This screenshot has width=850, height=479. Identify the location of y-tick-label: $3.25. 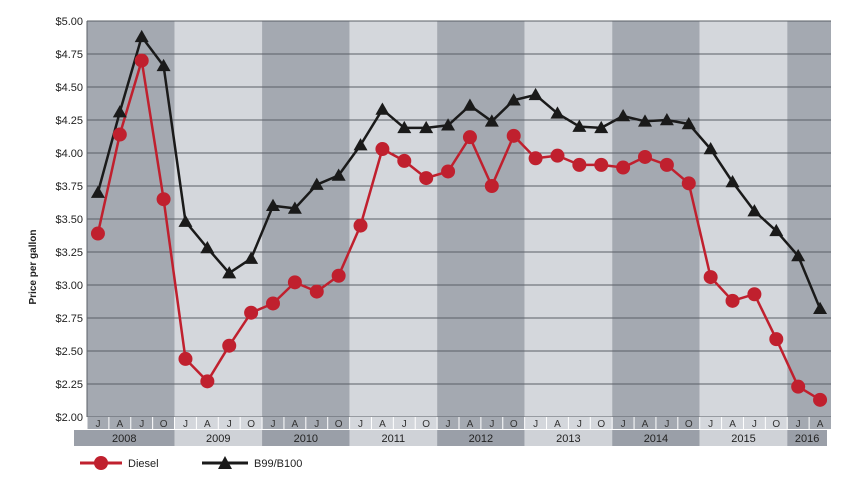
(69, 253).